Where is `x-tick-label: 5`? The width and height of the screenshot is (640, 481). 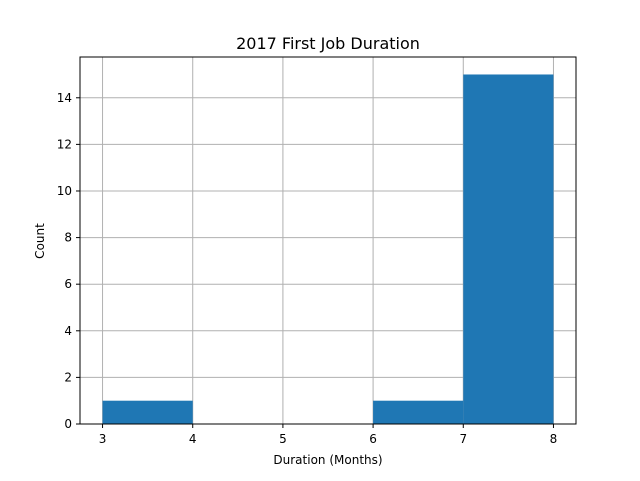
x-tick-label: 5 is located at coordinates (283, 439).